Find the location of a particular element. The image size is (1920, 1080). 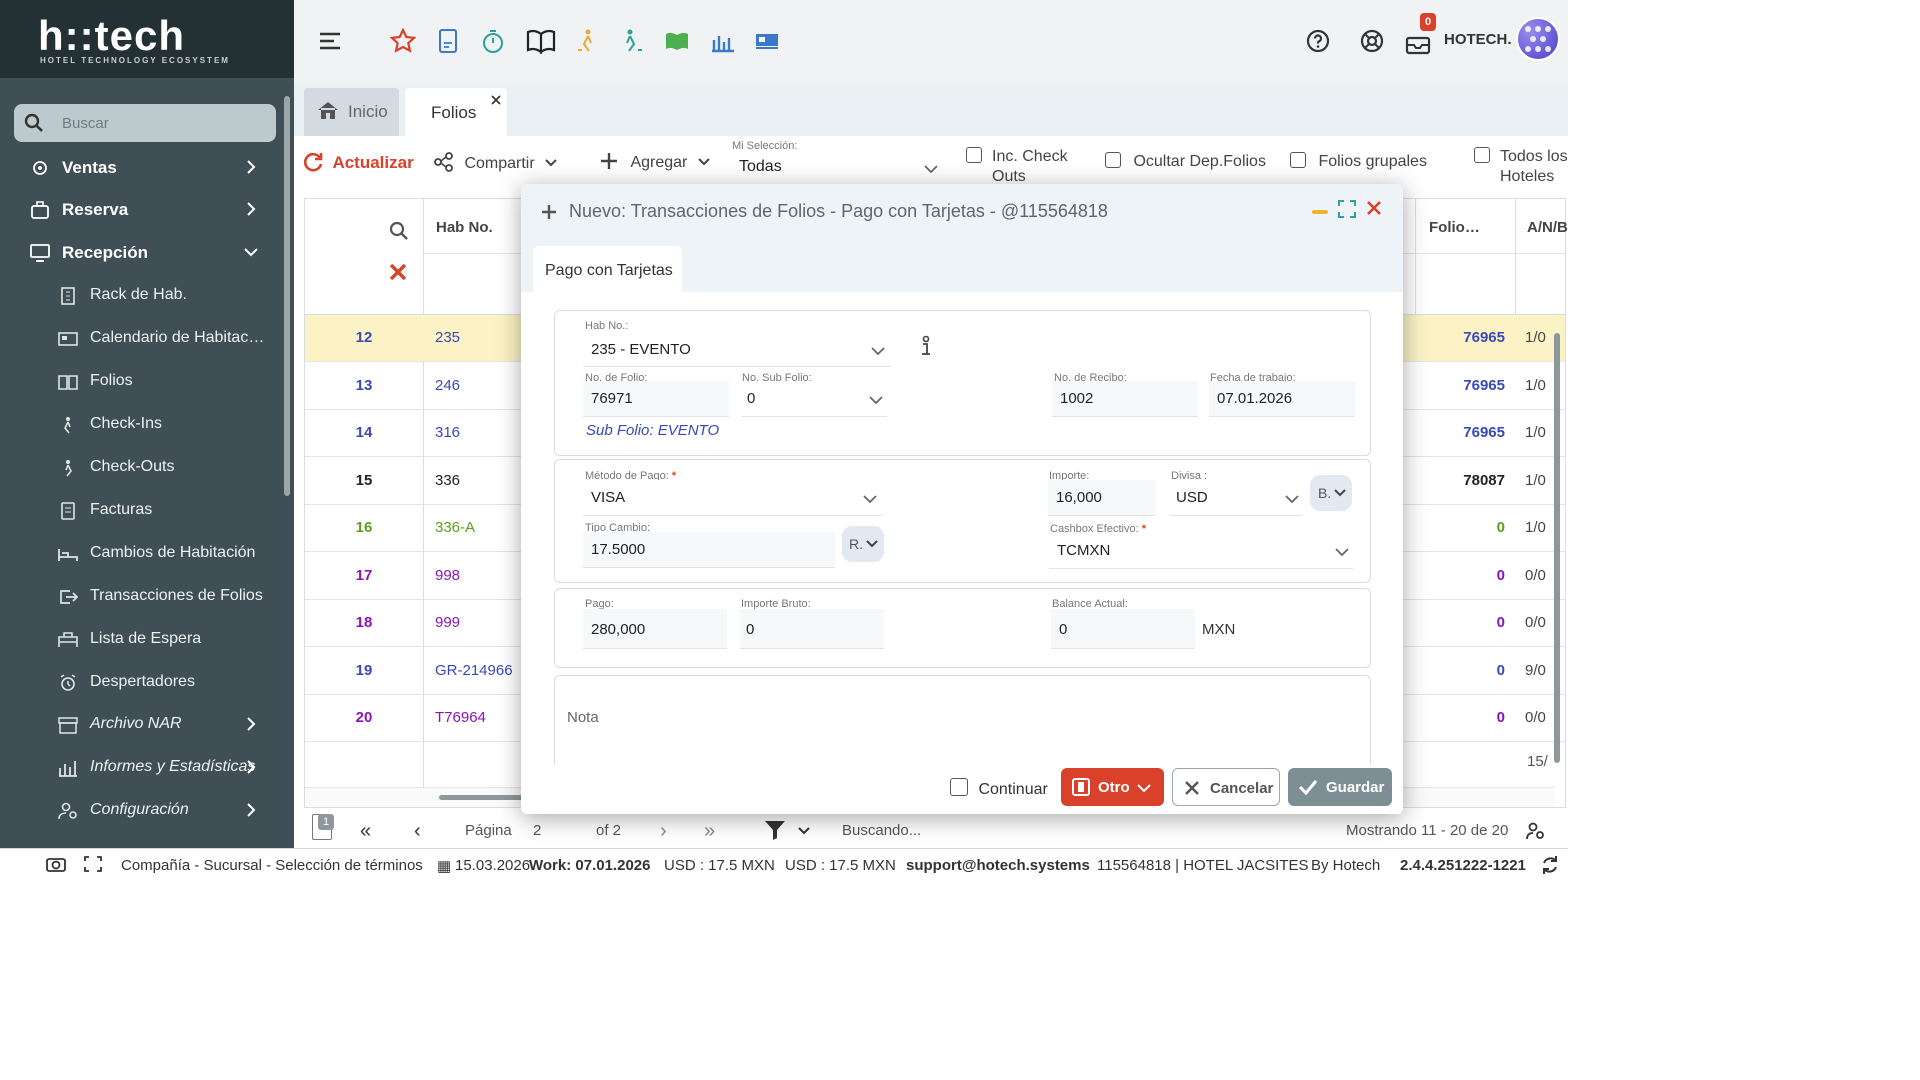

tab-pago-tarjetas: Pago con Tarjetas is located at coordinates (607, 269).